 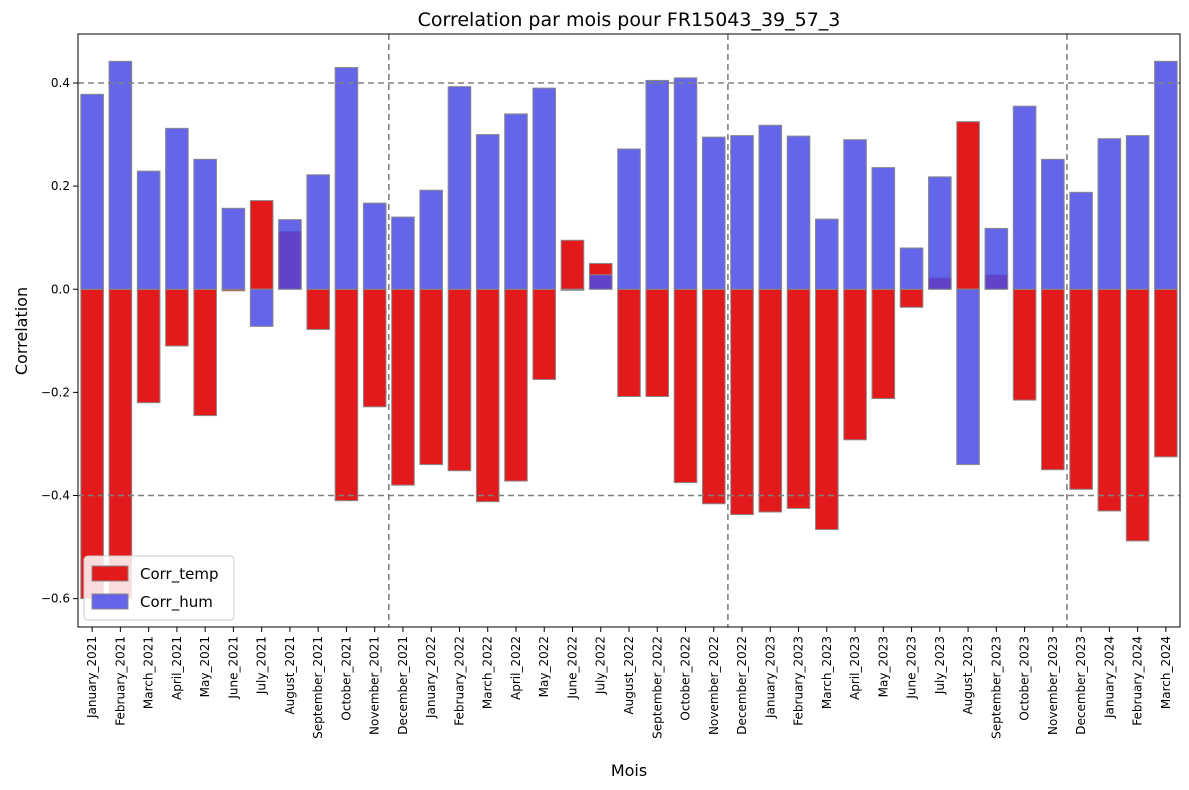 I want to click on x-tick-label: February_2022, so click(x=459, y=681).